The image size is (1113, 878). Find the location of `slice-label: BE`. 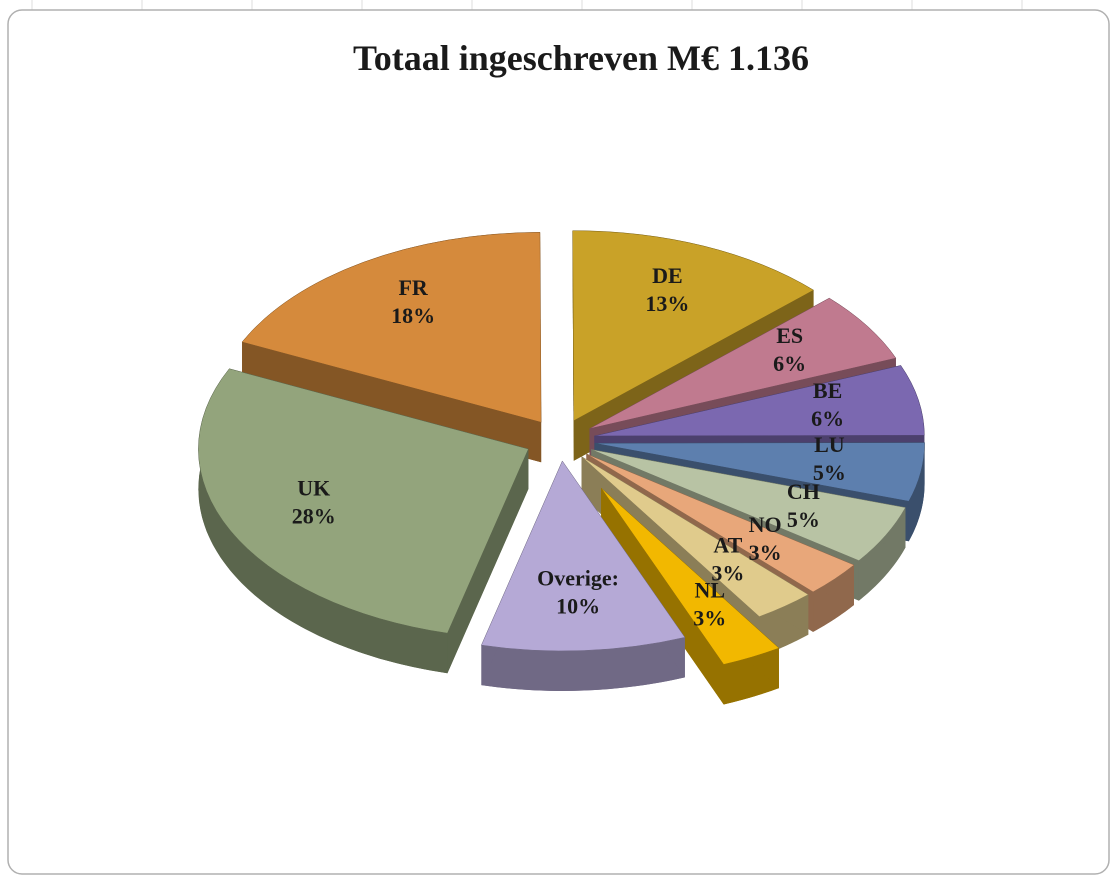

slice-label: BE is located at coordinates (827, 390).